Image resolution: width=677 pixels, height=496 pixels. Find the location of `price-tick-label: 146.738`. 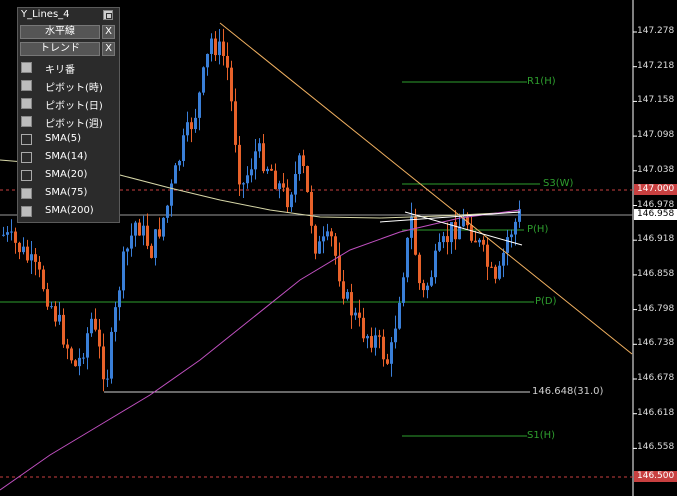

price-tick-label: 146.738 is located at coordinates (656, 343).